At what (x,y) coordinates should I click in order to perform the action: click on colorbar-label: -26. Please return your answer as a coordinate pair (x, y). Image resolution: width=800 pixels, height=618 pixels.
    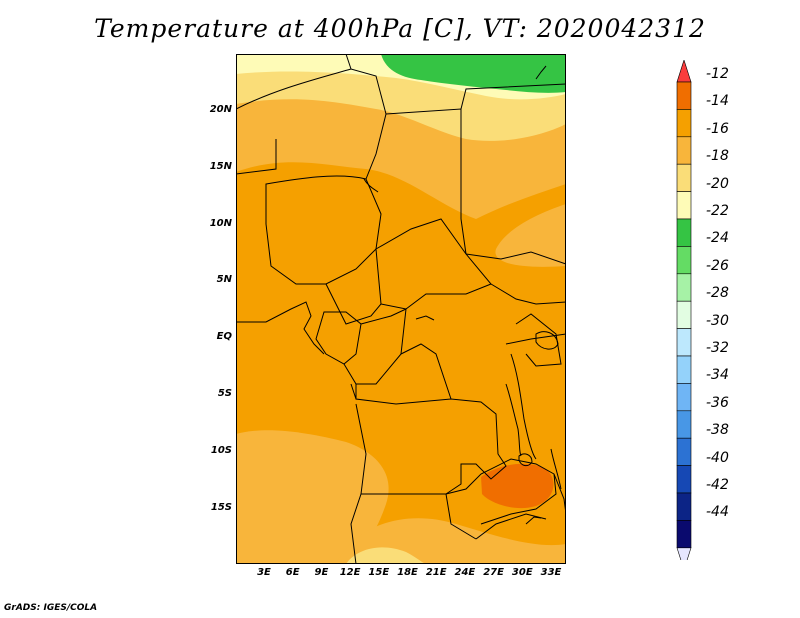
    Looking at the image, I should click on (717, 265).